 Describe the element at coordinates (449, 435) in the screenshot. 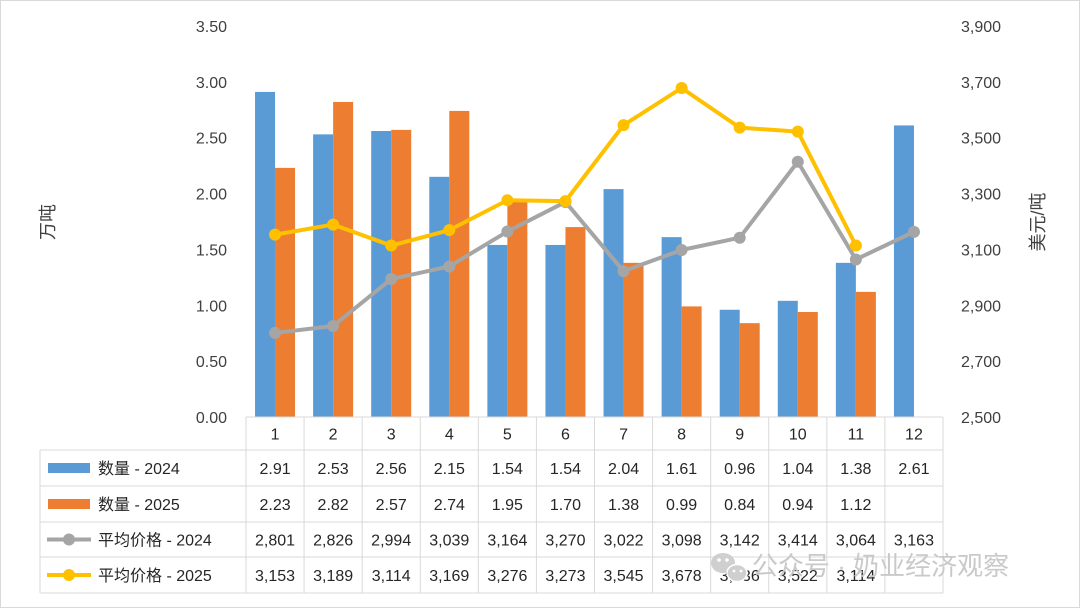

I see `category-label: 4` at that location.